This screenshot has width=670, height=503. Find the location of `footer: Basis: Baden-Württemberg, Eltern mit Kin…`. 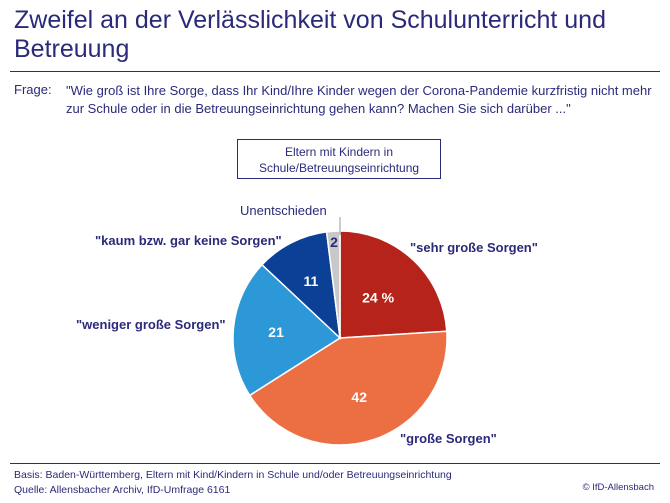

footer: Basis: Baden-Württemberg, Eltern mit Kin… is located at coordinates (233, 483).